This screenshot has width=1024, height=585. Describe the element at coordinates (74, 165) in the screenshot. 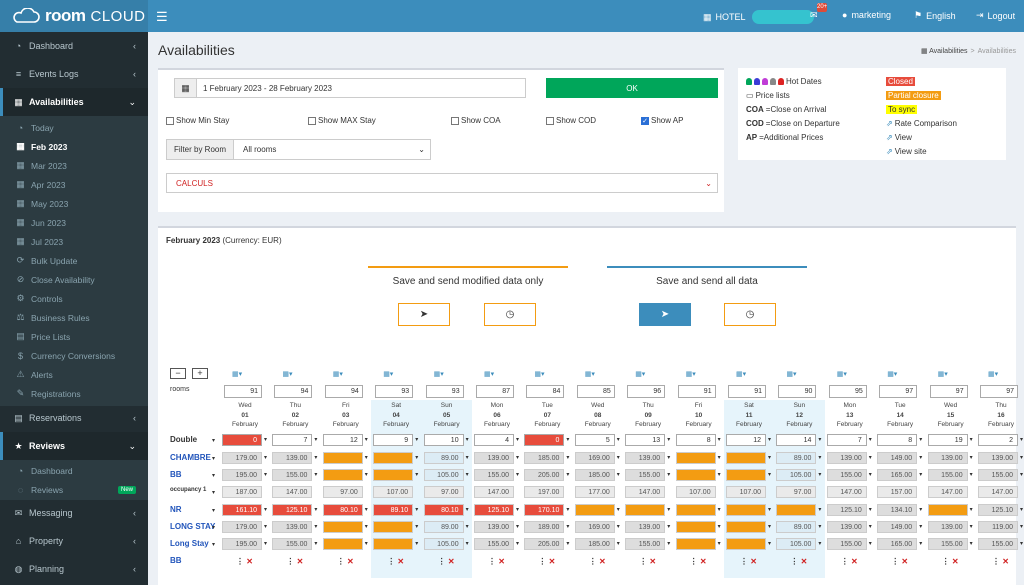

I see `sidebar-sub-mar-2023: ▦ Mar 2023` at that location.